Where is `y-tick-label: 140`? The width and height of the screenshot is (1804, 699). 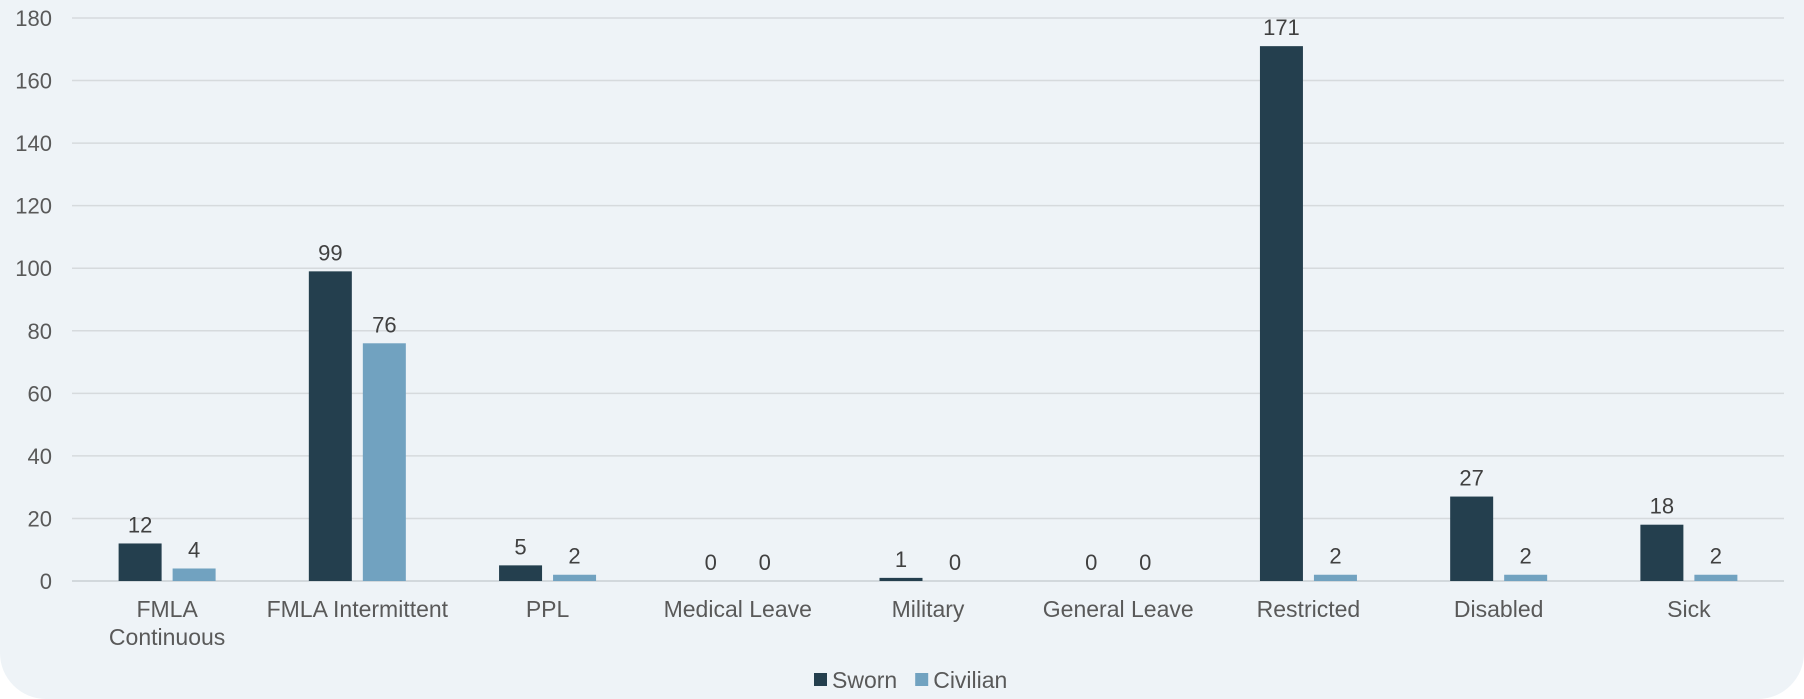
y-tick-label: 140 is located at coordinates (33, 143).